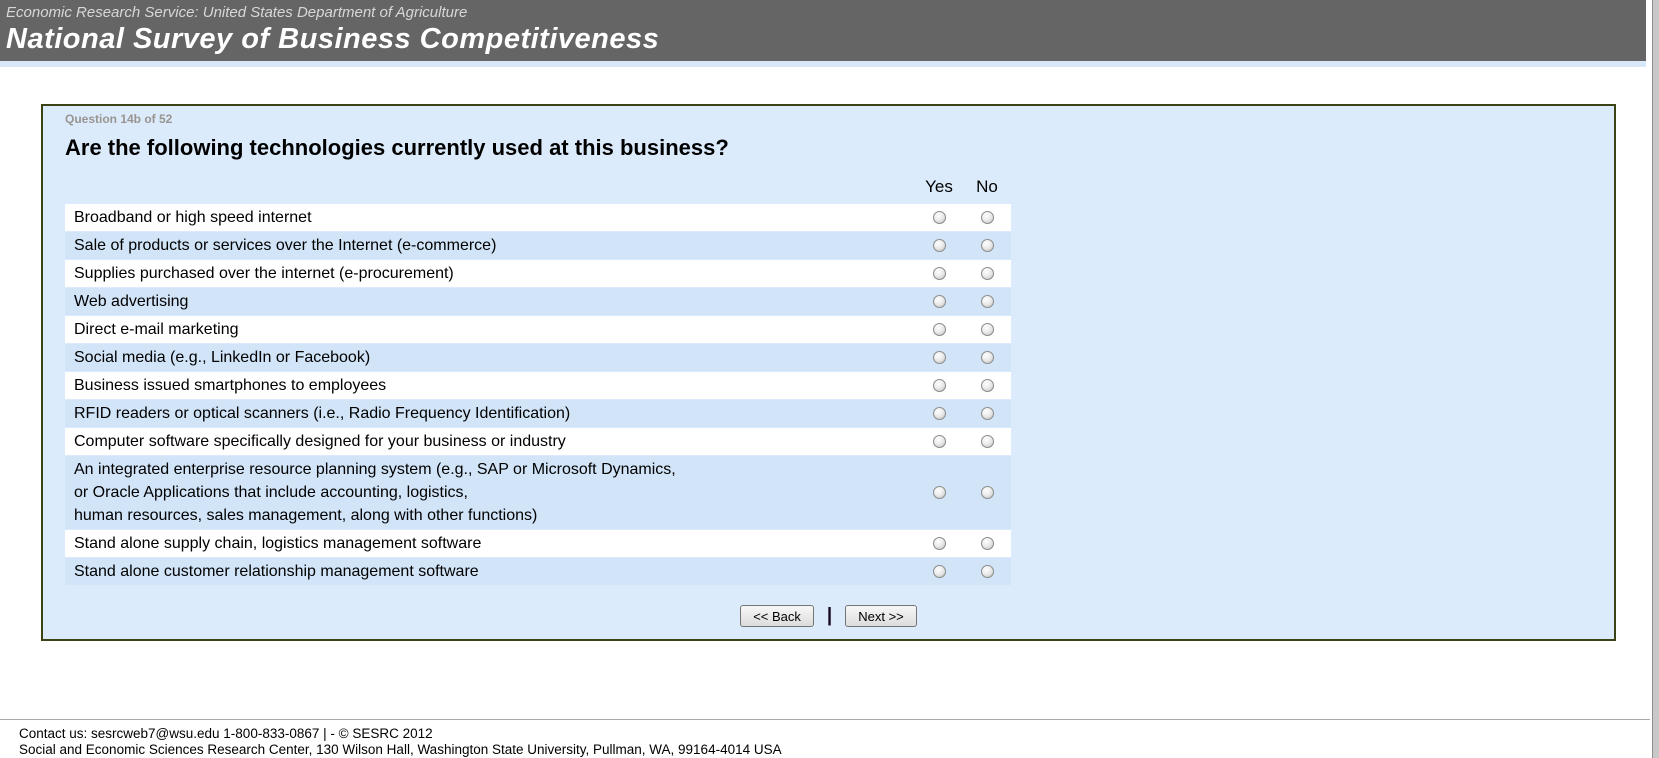 Image resolution: width=1659 pixels, height=758 pixels. Describe the element at coordinates (538, 385) in the screenshot. I see `table-row: Business issued smartphones to employees` at that location.